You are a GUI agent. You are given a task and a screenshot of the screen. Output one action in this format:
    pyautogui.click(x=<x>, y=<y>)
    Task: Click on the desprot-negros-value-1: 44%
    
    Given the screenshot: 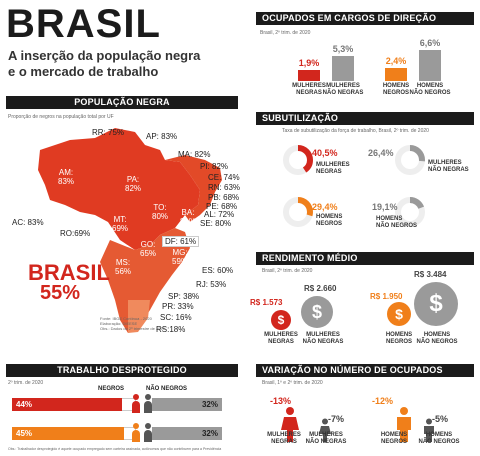 What is the action you would take?
    pyautogui.click(x=24, y=404)
    